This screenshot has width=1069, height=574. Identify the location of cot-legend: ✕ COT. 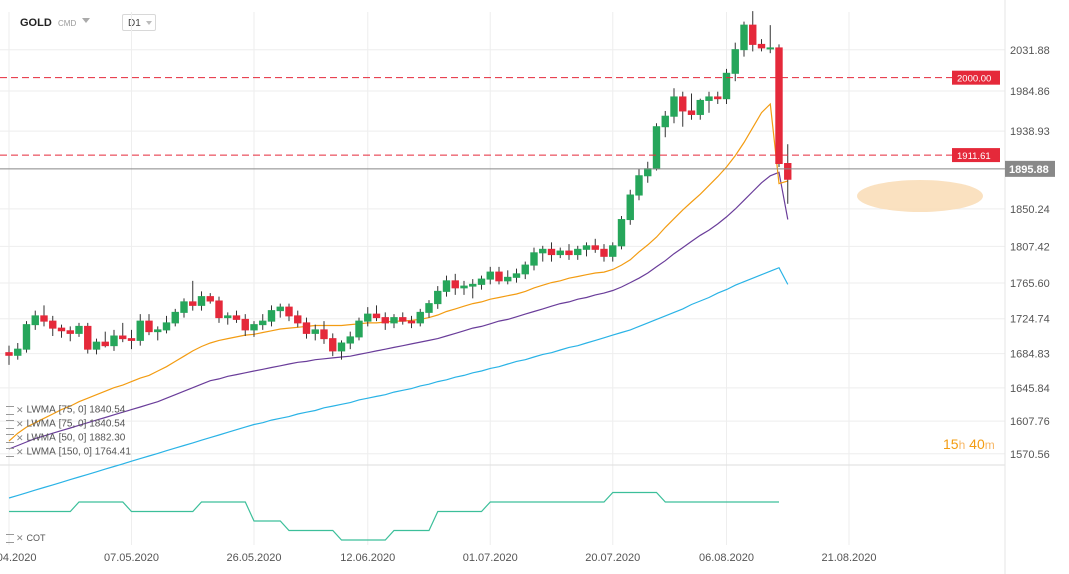
(26, 538).